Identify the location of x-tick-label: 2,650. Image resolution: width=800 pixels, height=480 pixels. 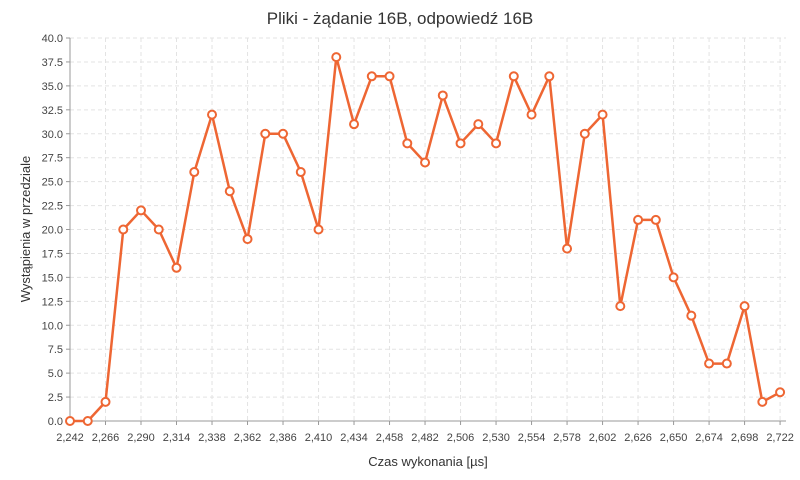
(674, 438).